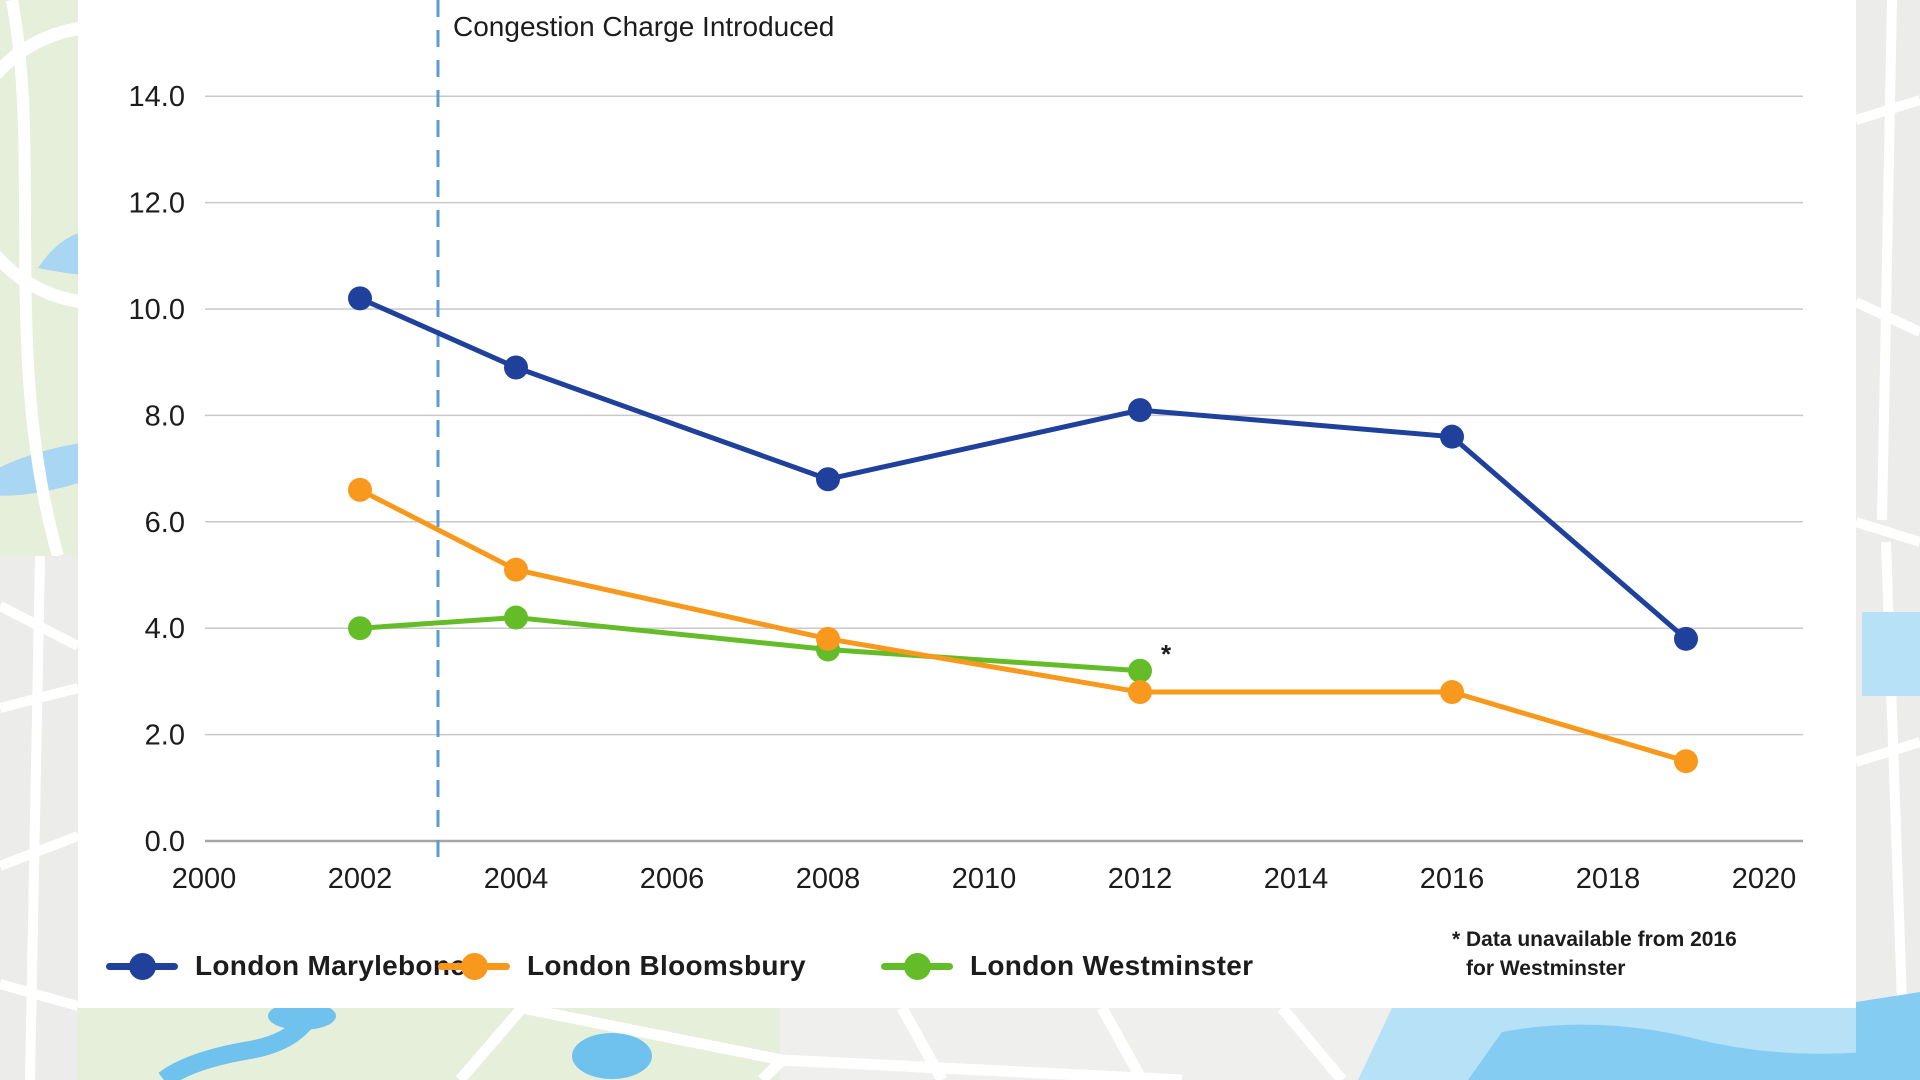 The width and height of the screenshot is (1920, 1080). Describe the element at coordinates (1546, 968) in the screenshot. I see `footnote-line2: for Westminster` at that location.